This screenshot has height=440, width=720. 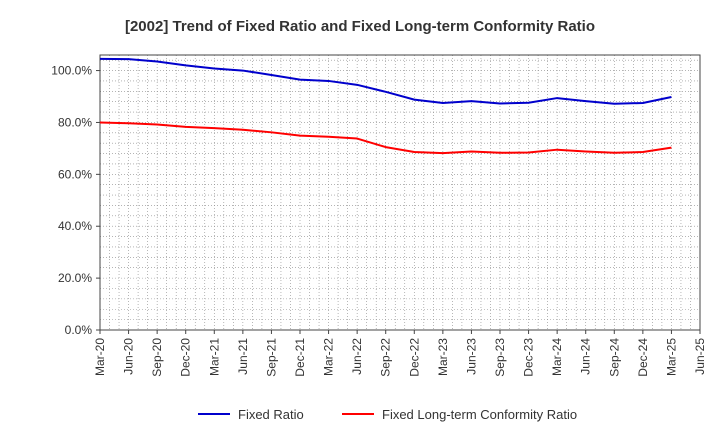 I want to click on x-tick-label: Sep-24, so click(x=614, y=357).